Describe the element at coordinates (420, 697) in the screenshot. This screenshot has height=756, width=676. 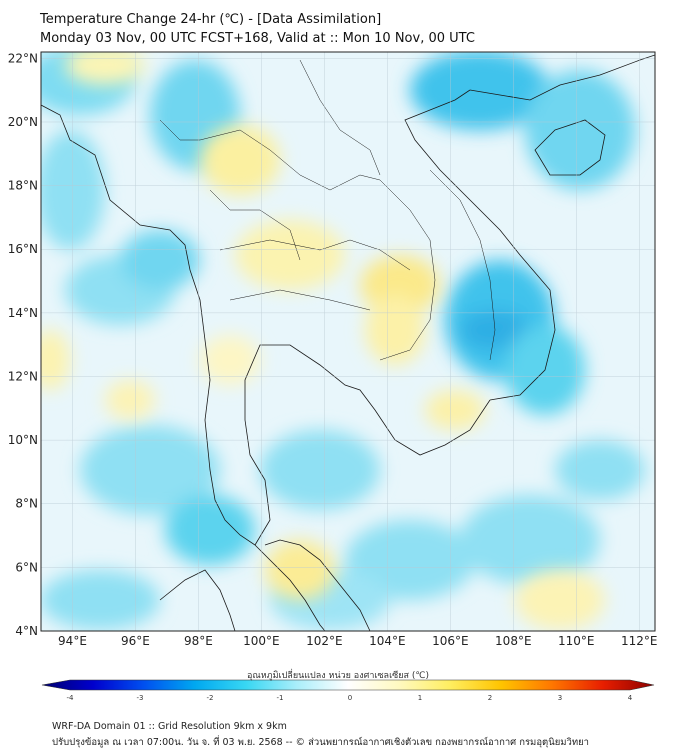
I see `colorbar-tick-label: 1` at that location.